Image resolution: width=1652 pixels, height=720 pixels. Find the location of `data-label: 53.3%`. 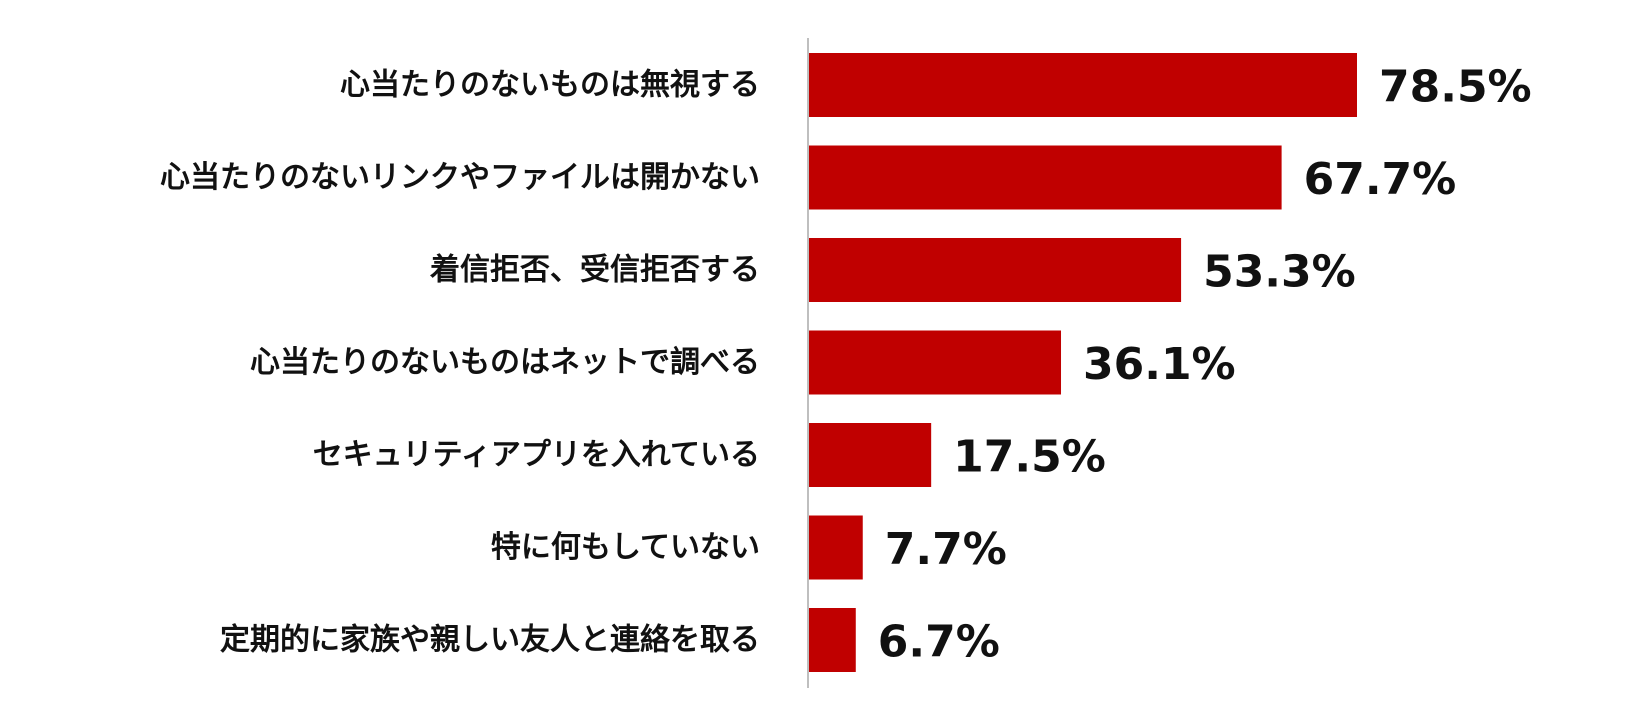

data-label: 53.3% is located at coordinates (1279, 272).